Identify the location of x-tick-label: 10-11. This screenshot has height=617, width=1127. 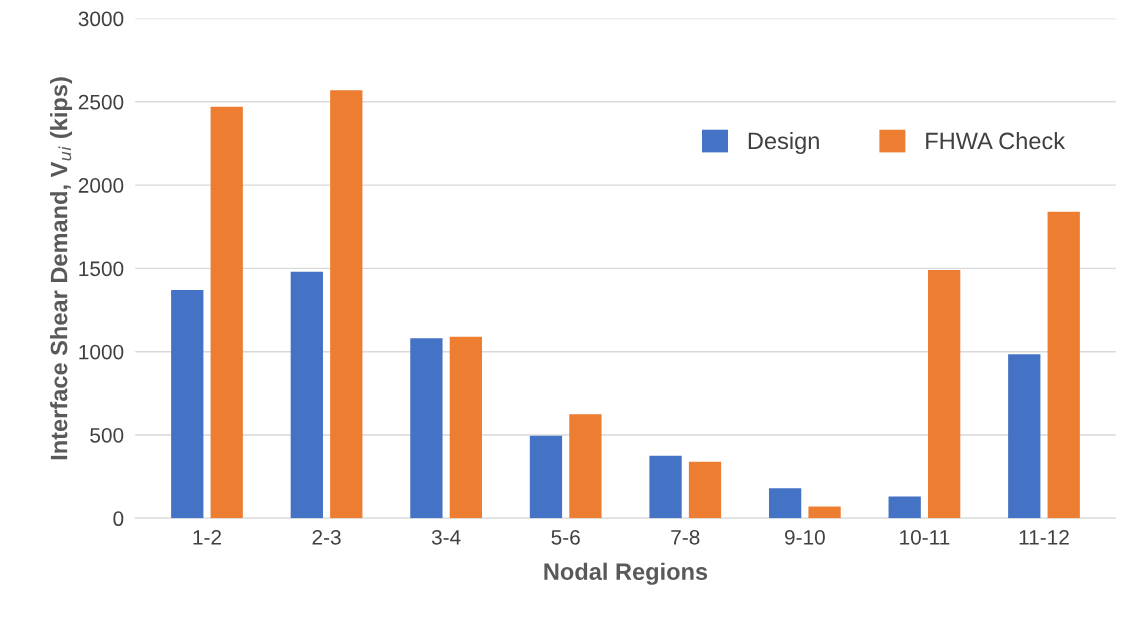
(925, 537).